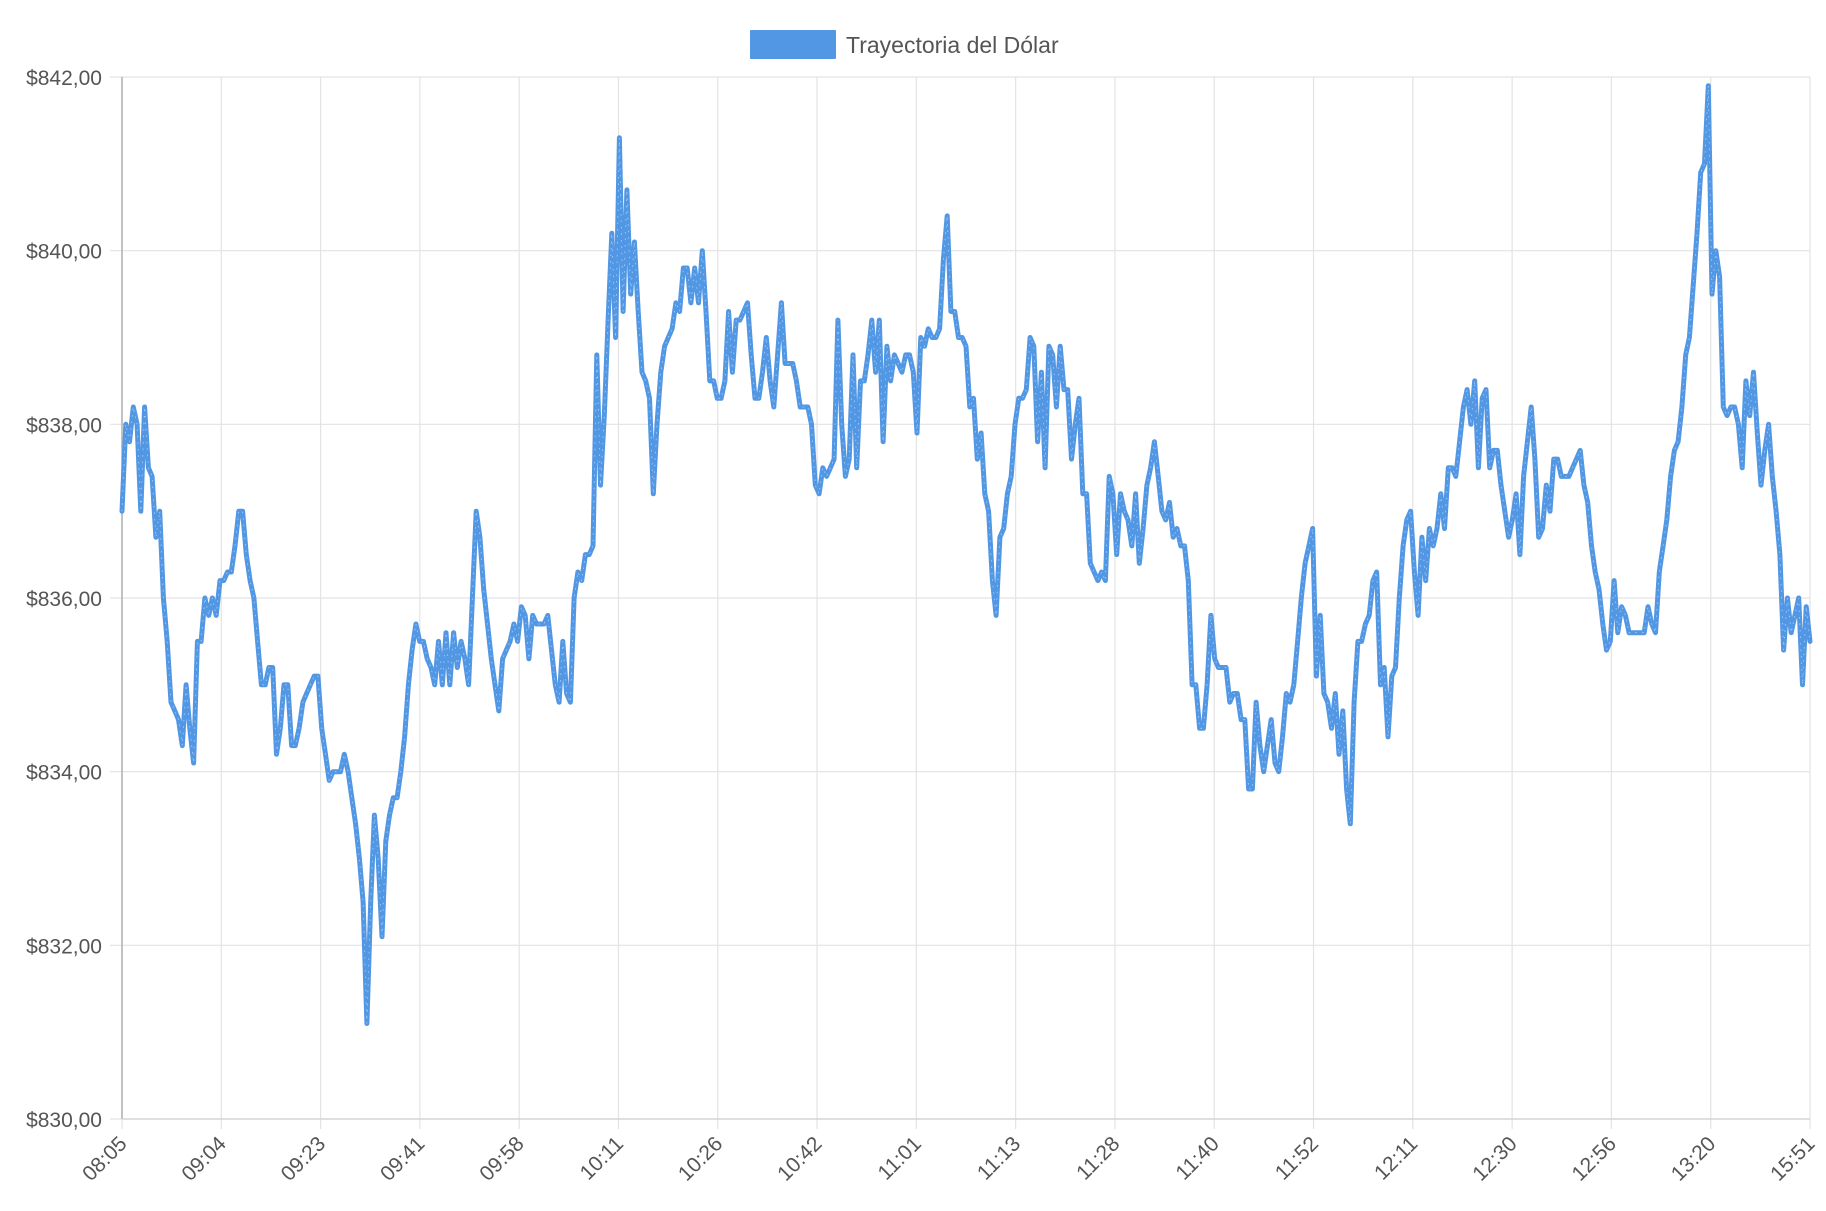  What do you see at coordinates (1594, 1158) in the screenshot?
I see `x-tick-label: 12:56` at bounding box center [1594, 1158].